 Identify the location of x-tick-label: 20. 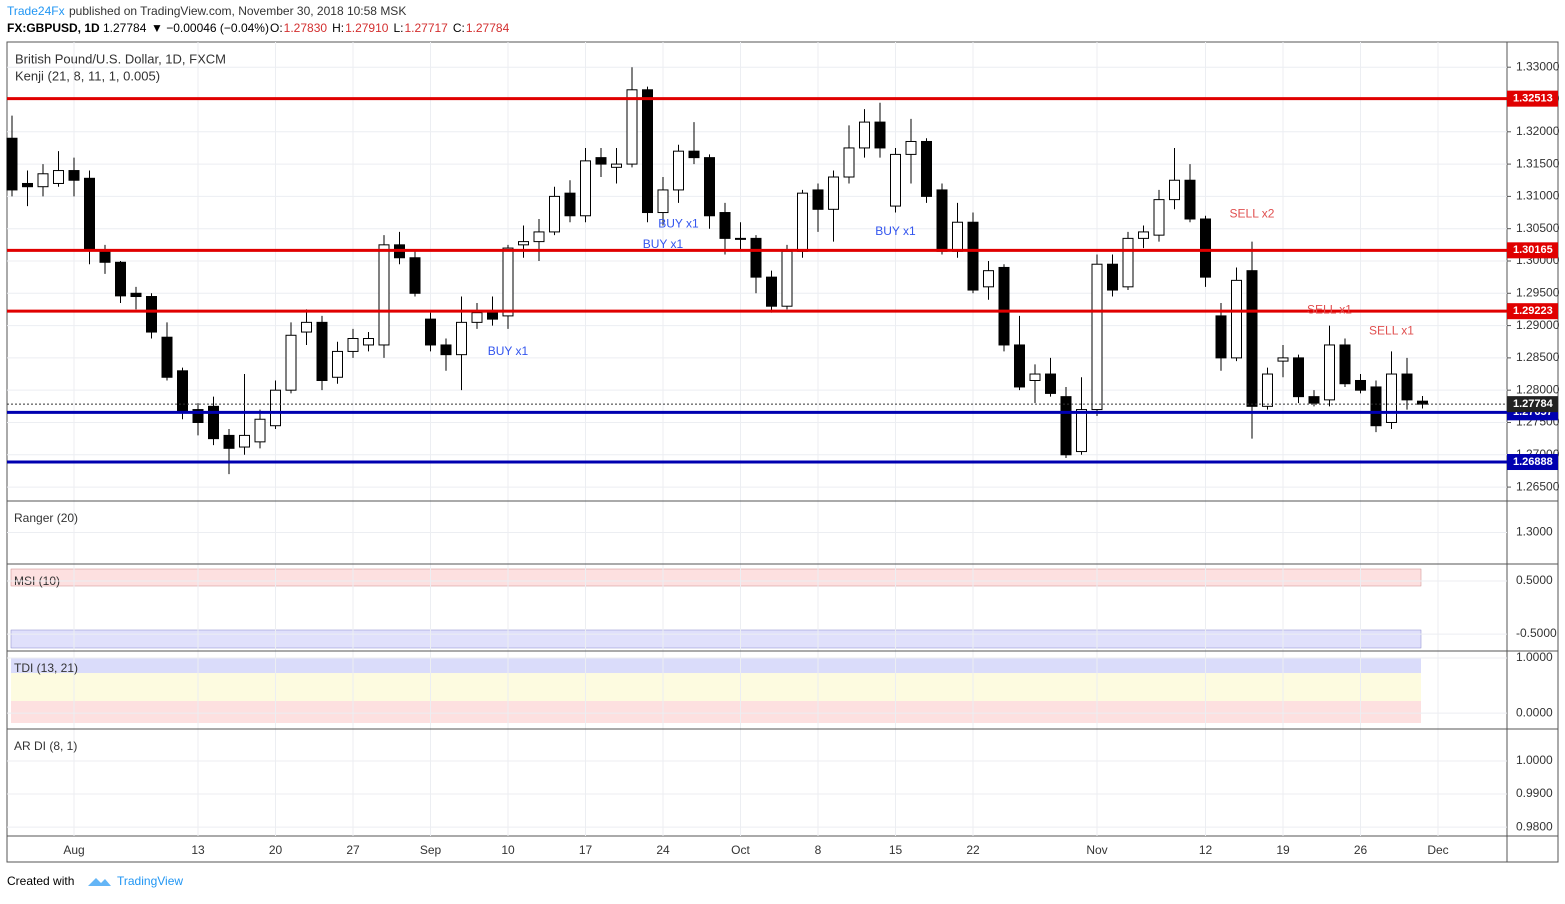
(276, 850).